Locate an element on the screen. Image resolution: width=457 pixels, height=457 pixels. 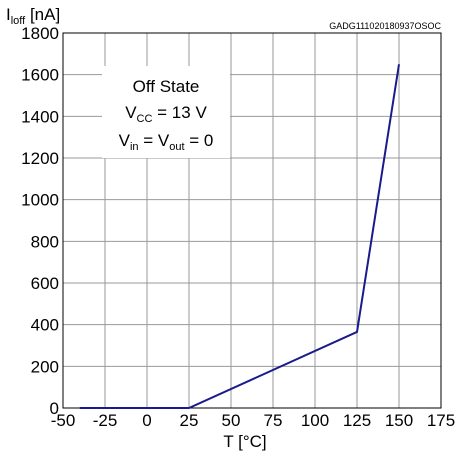
figure-code: GADG111020180937OSOC is located at coordinates (385, 26).